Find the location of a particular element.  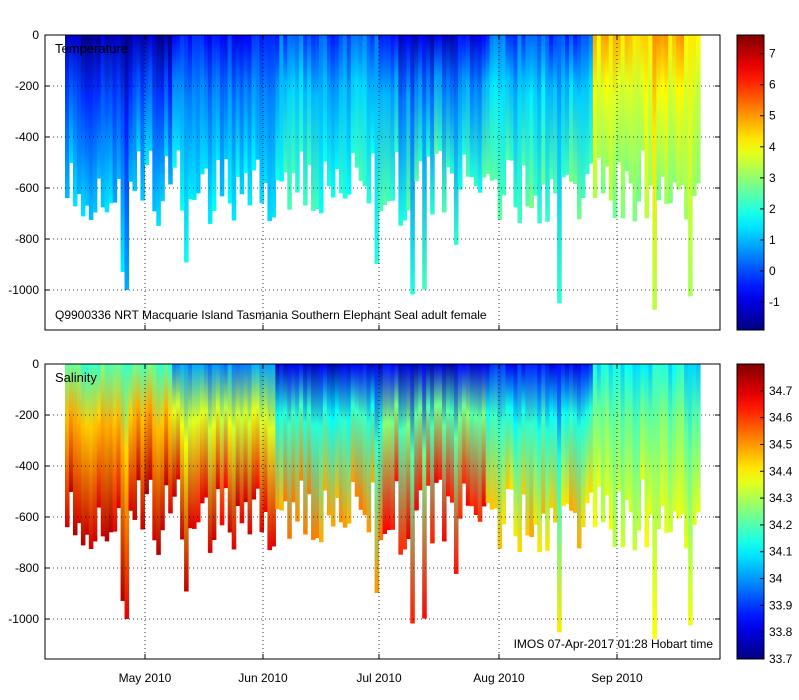

x-tick-label: May 2010 is located at coordinates (145, 678).